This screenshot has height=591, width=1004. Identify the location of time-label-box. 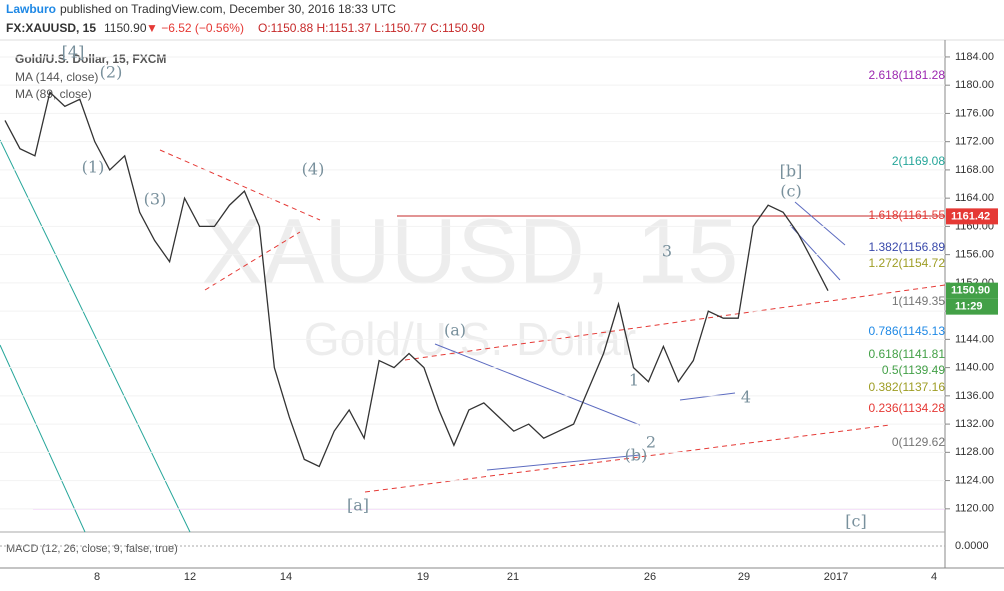
(972, 306).